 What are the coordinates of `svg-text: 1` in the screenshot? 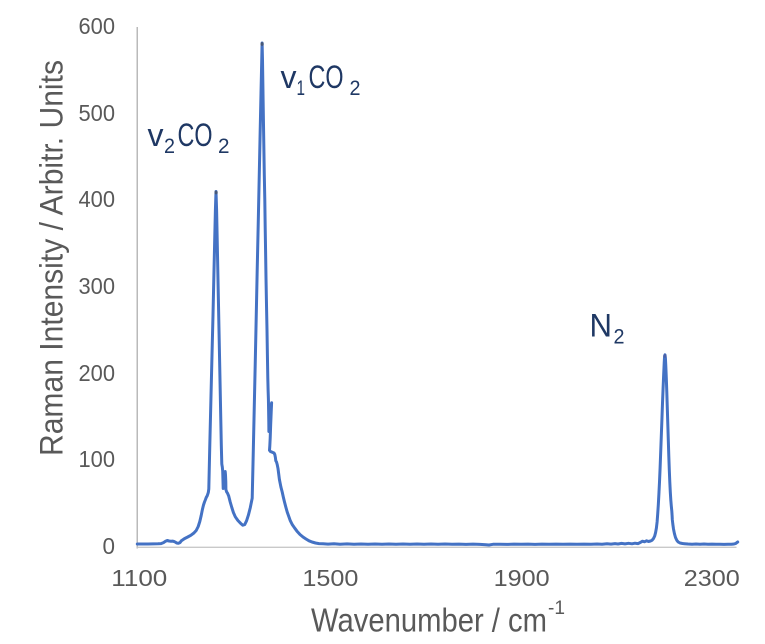 It's located at (301, 88).